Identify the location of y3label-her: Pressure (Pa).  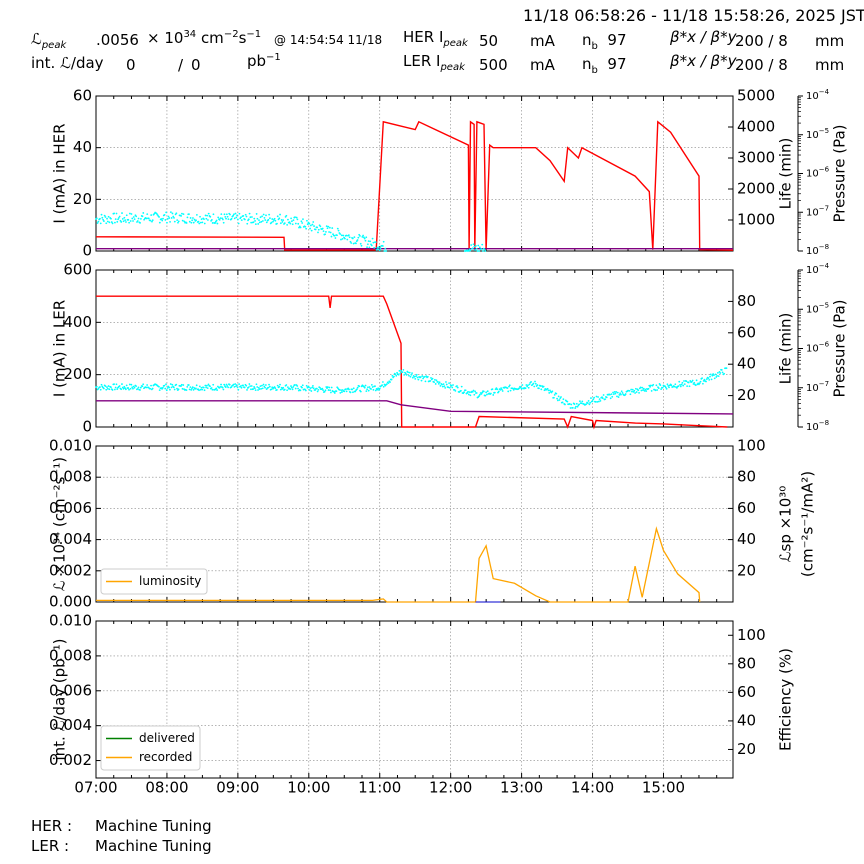
(840, 173).